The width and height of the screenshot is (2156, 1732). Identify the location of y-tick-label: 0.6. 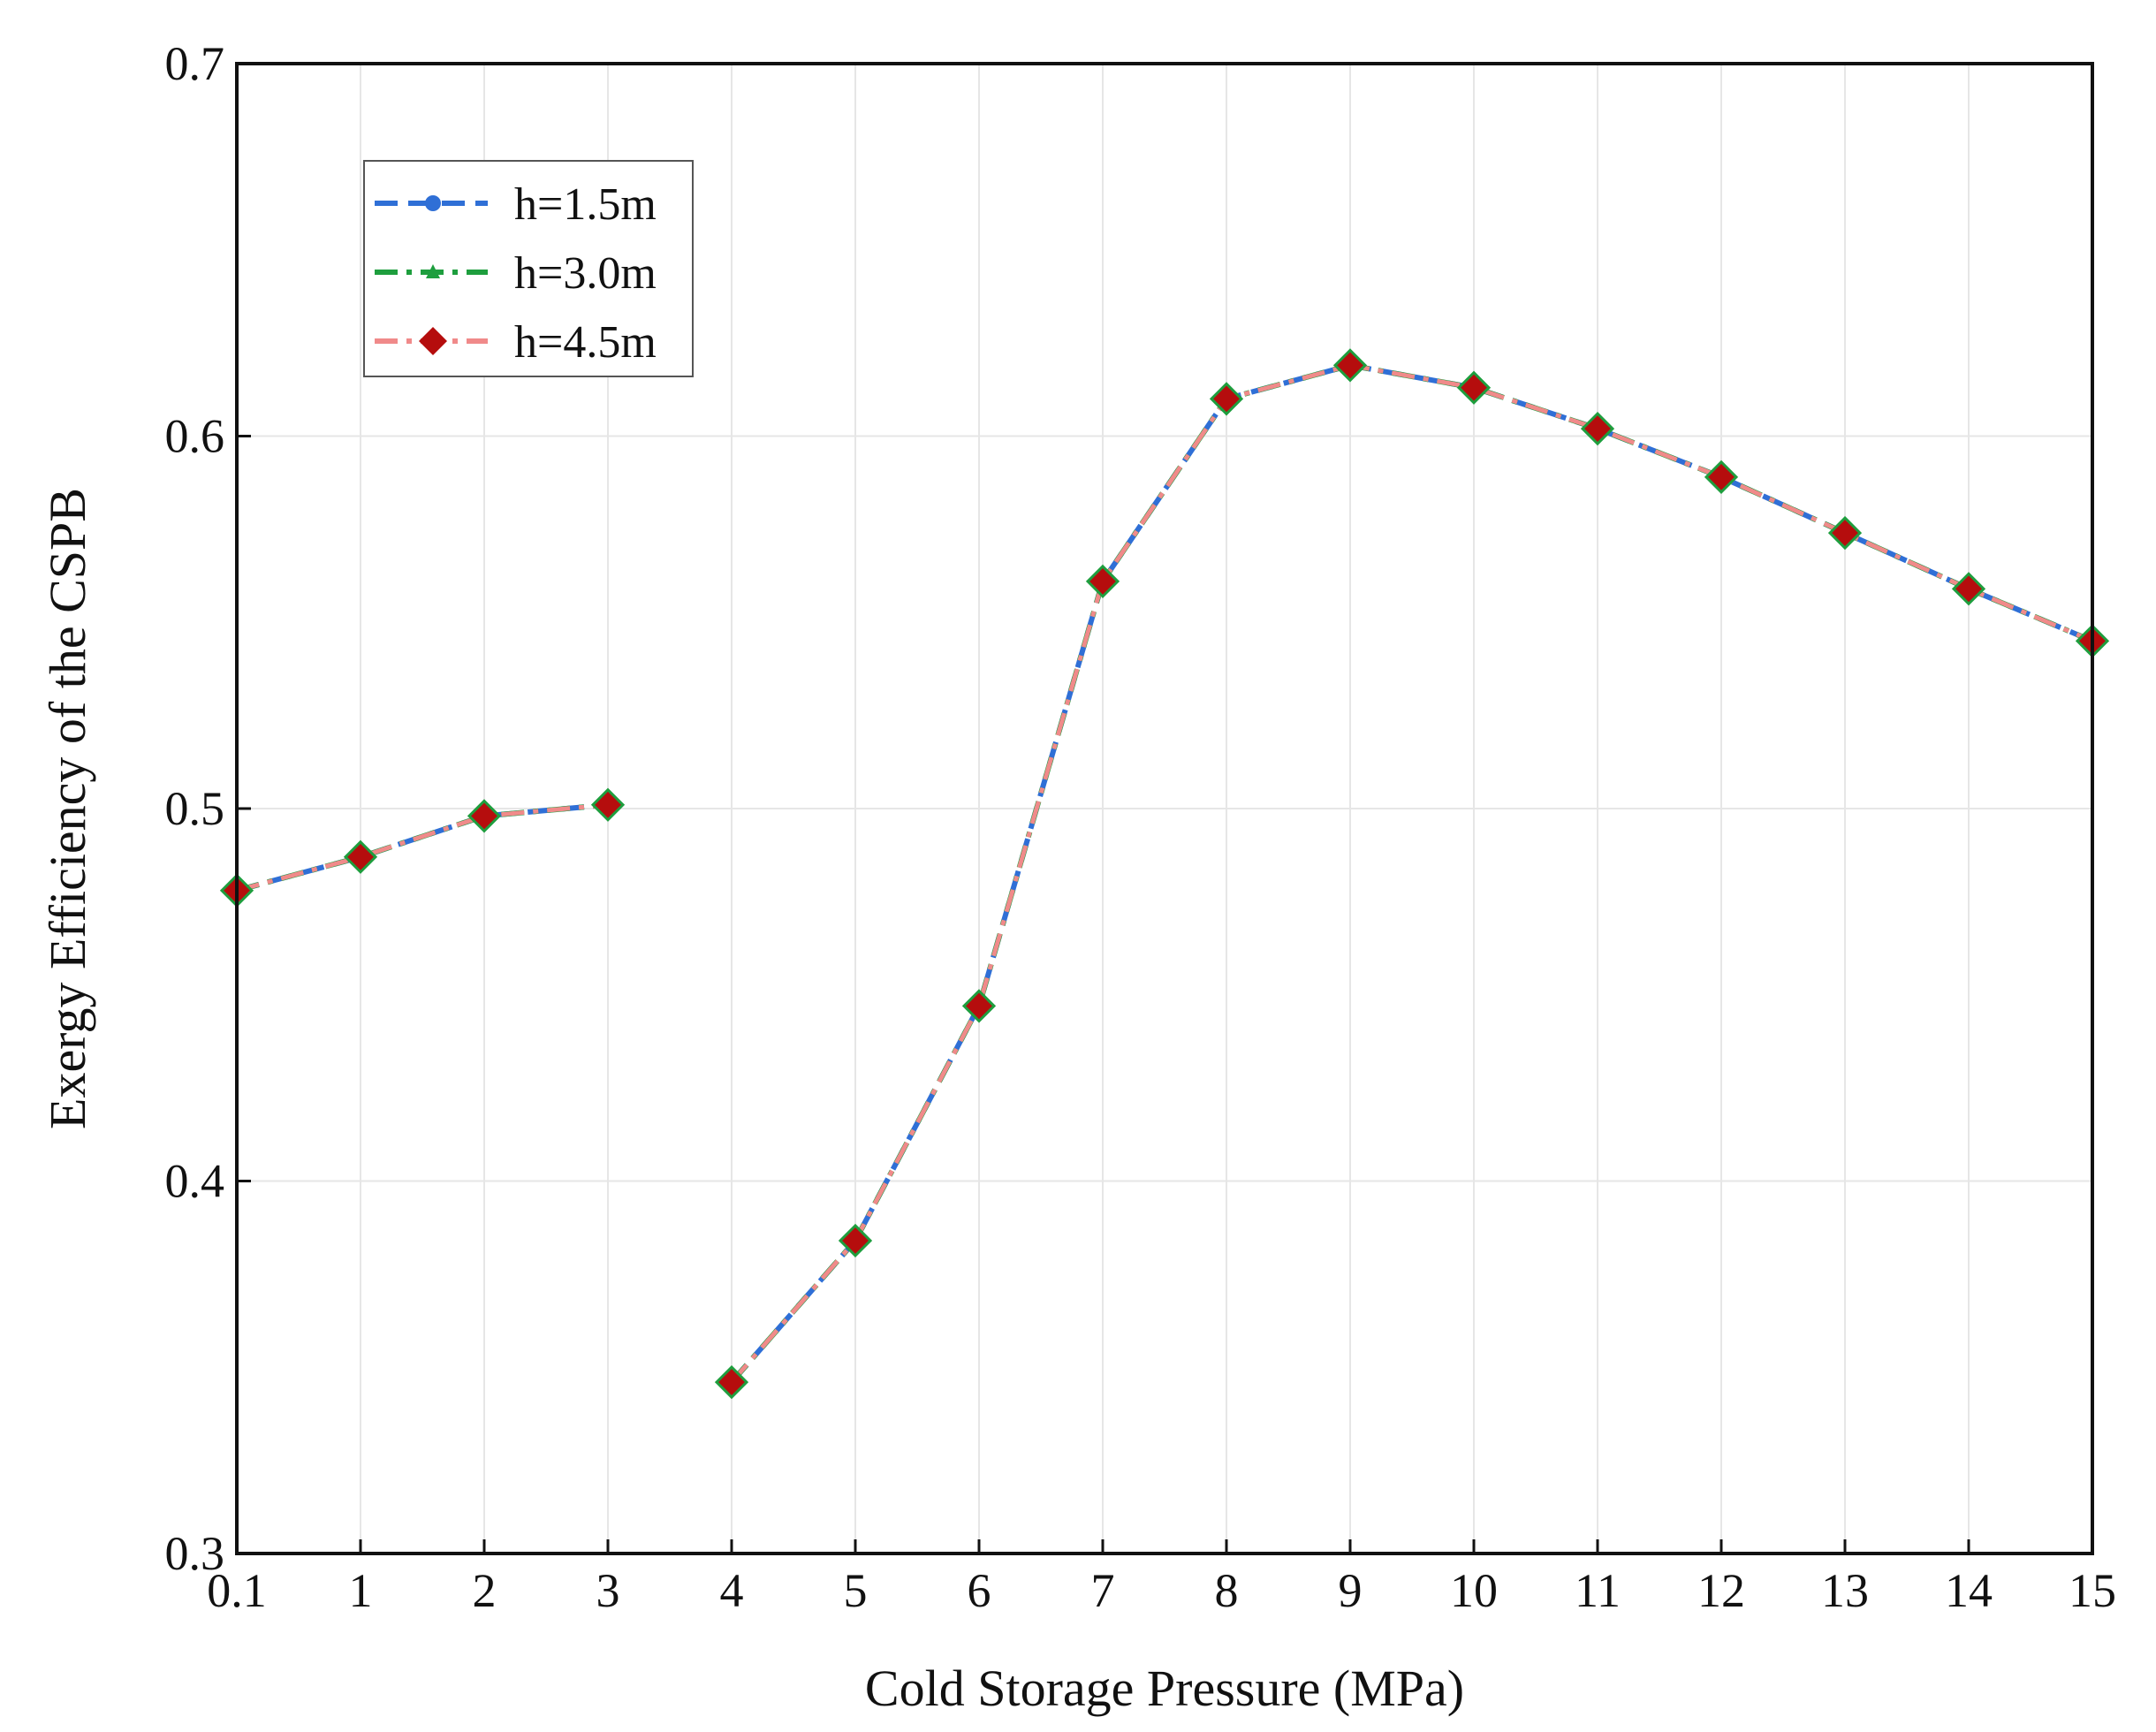
(195, 436).